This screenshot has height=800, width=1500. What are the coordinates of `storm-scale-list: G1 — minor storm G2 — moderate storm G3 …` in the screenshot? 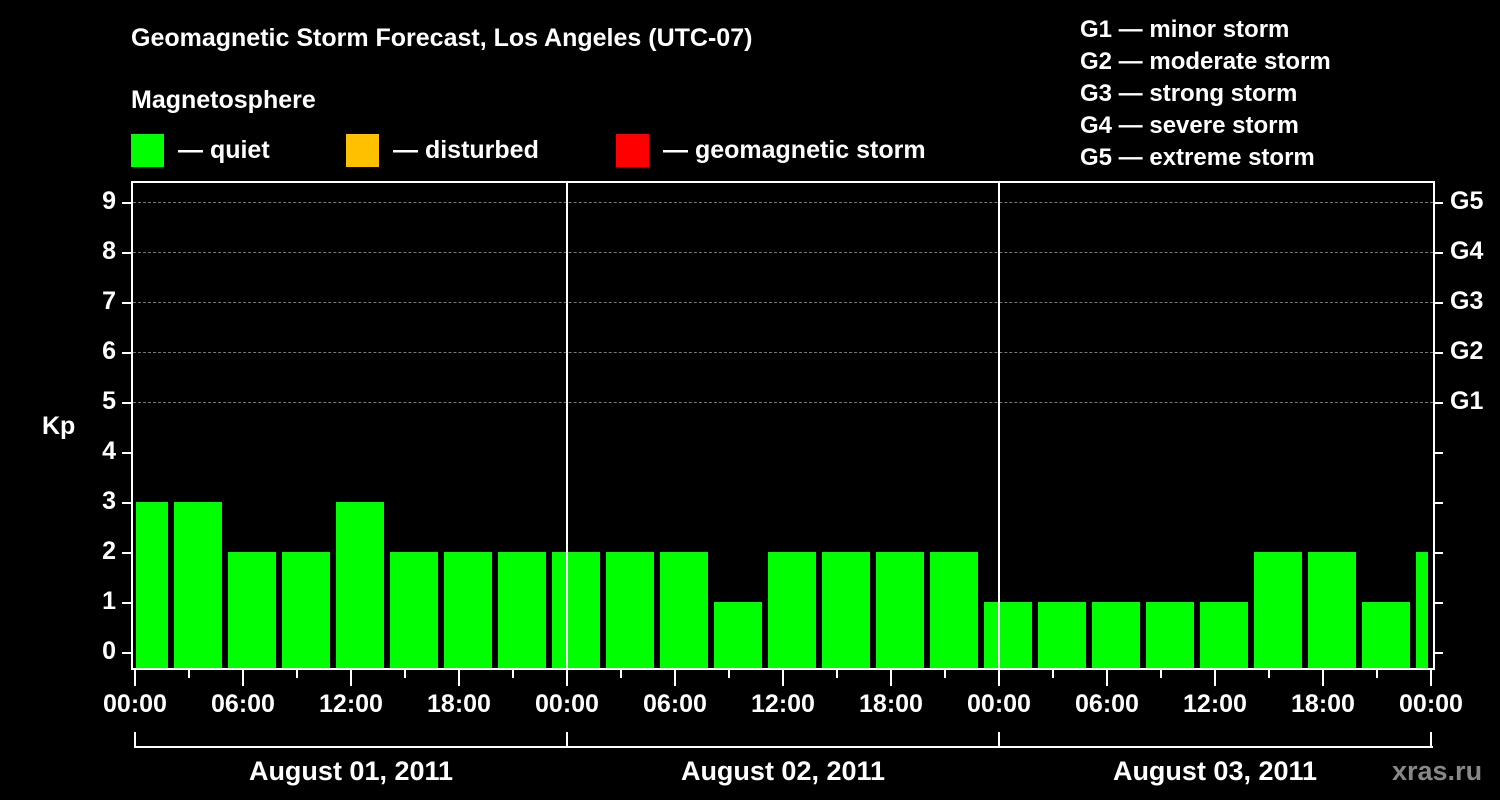 It's located at (1205, 94).